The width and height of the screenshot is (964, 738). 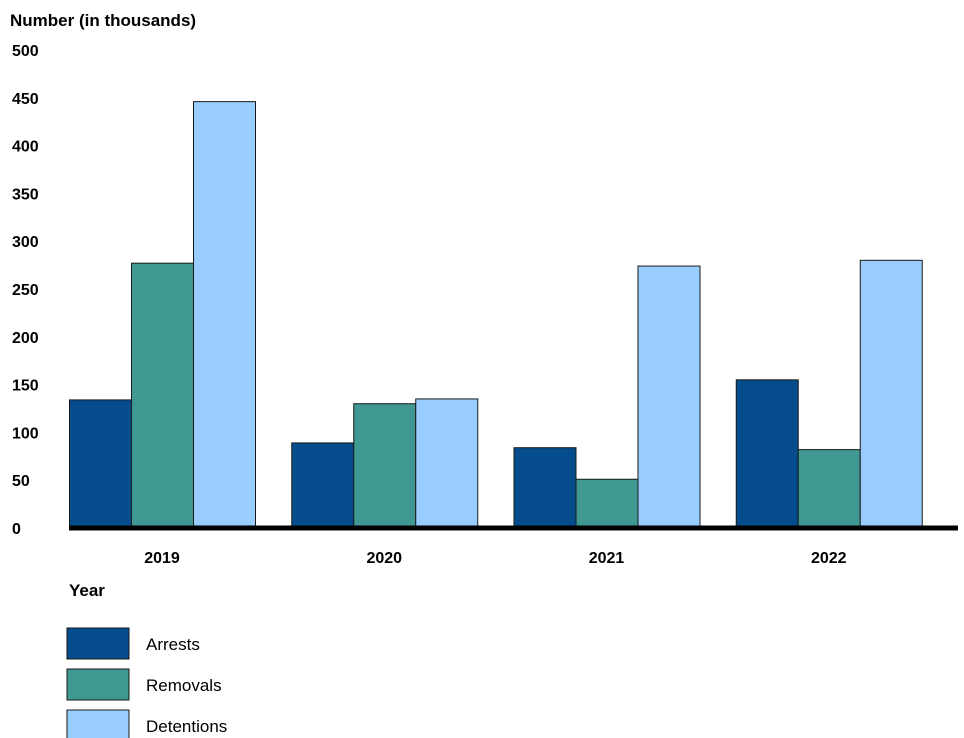 I want to click on x-axis-ticks: 2019 2020 2021 2022, so click(x=495, y=558).